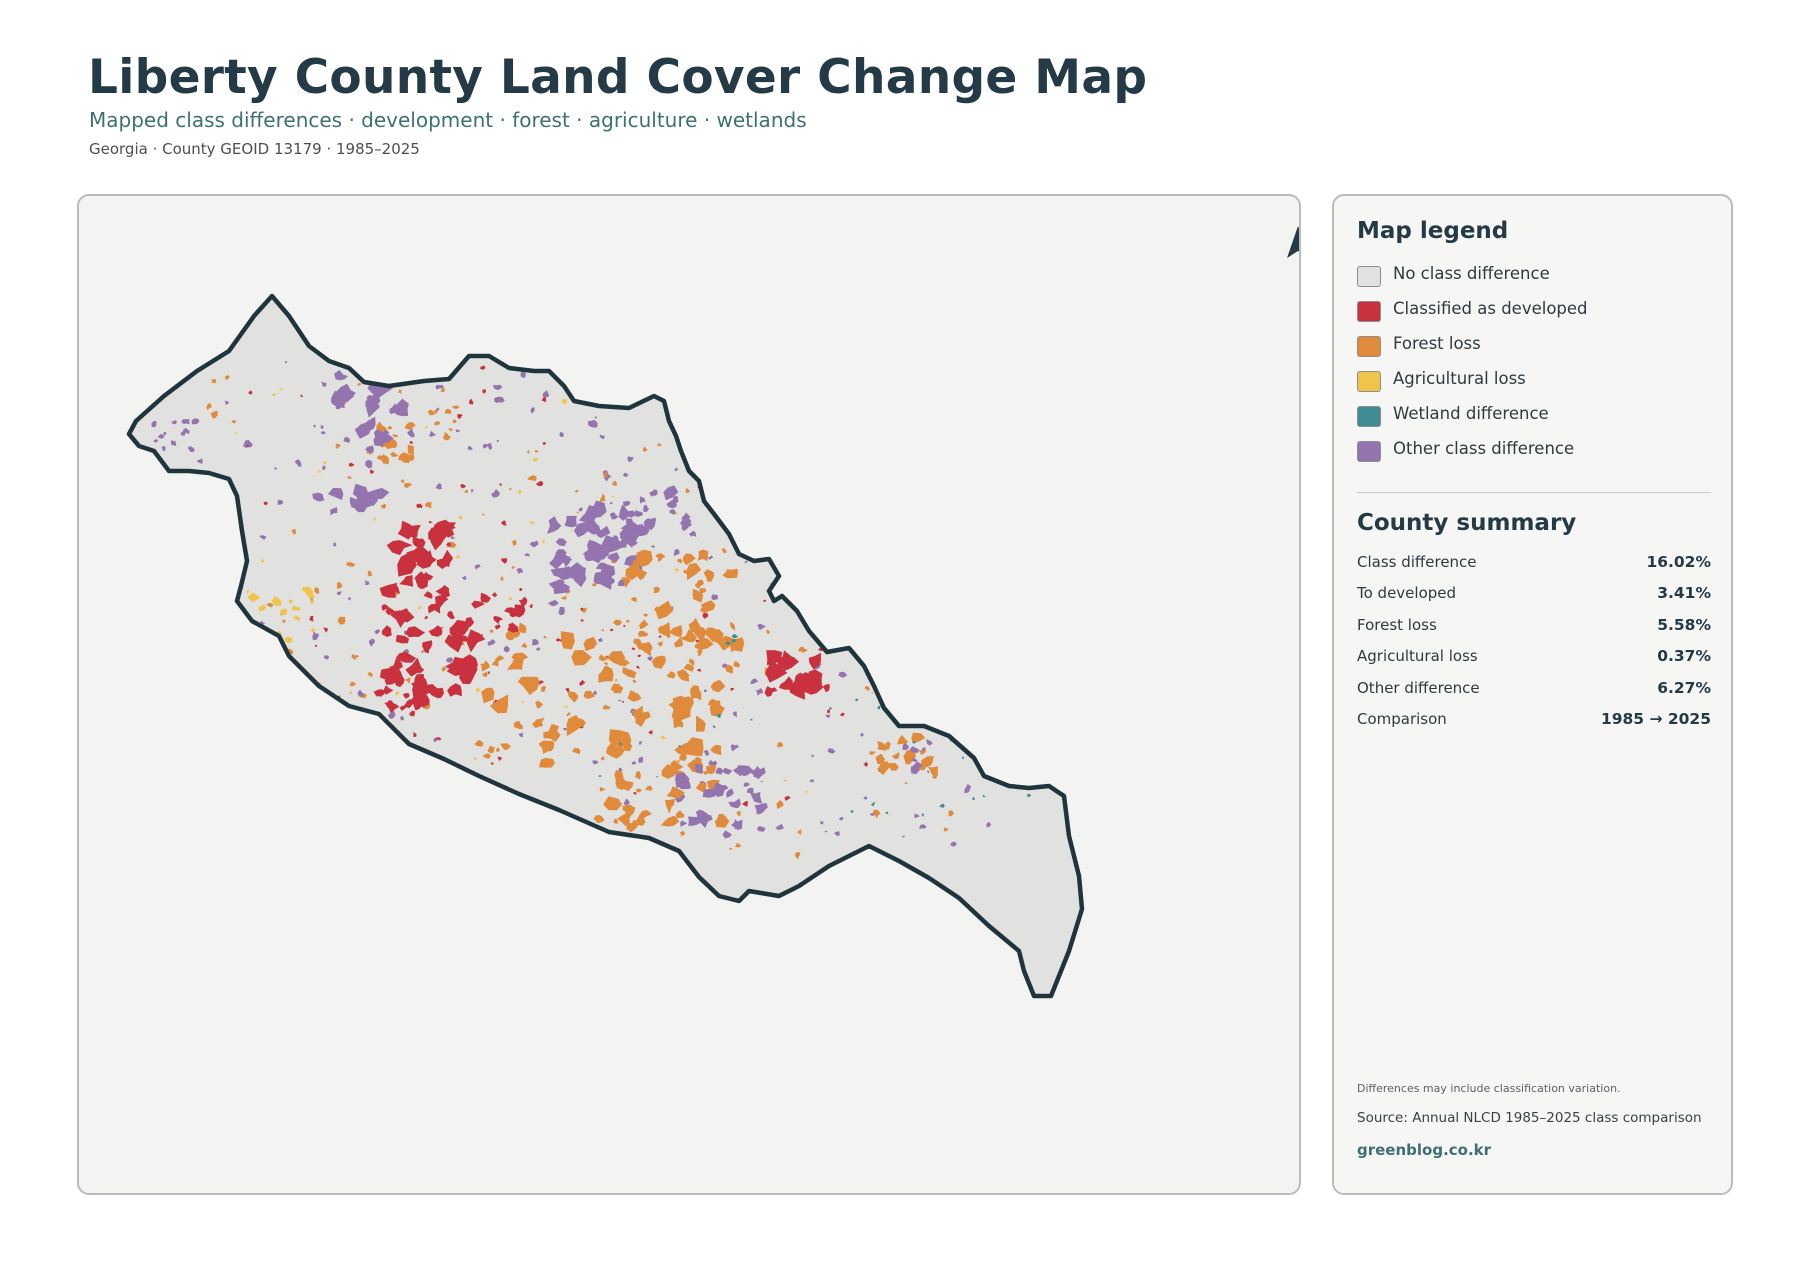 The width and height of the screenshot is (1800, 1273). Describe the element at coordinates (1397, 624) in the screenshot. I see `summary-label: Forest loss` at that location.